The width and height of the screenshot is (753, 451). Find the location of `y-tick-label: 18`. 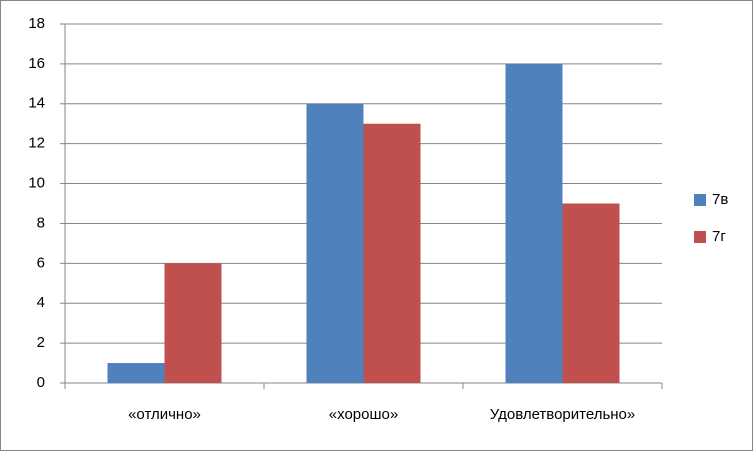

y-tick-label: 18 is located at coordinates (36, 23).